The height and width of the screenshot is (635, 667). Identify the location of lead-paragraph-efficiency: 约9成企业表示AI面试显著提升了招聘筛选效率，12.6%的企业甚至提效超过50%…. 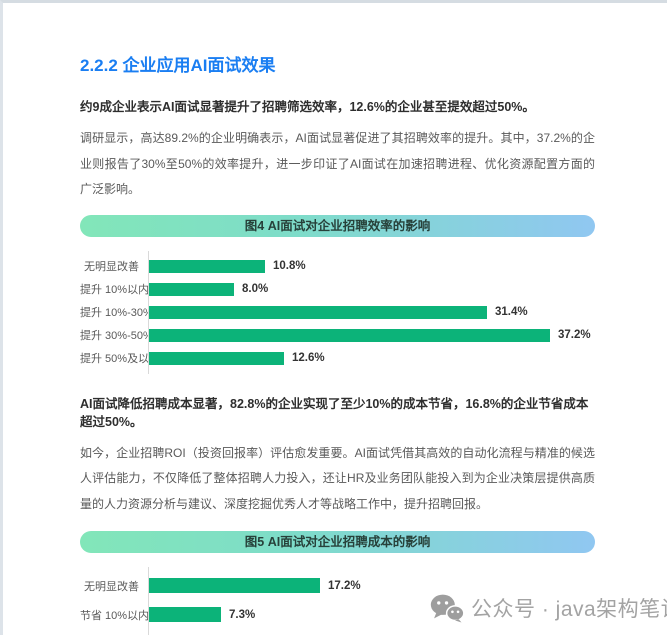
(307, 107).